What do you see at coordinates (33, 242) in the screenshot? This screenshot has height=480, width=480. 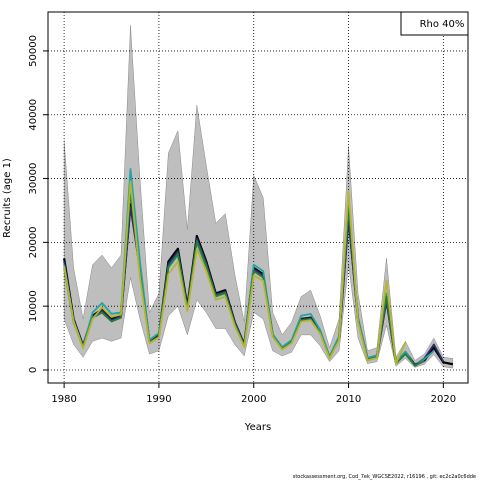 I see `y-tick-label: 20000` at bounding box center [33, 242].